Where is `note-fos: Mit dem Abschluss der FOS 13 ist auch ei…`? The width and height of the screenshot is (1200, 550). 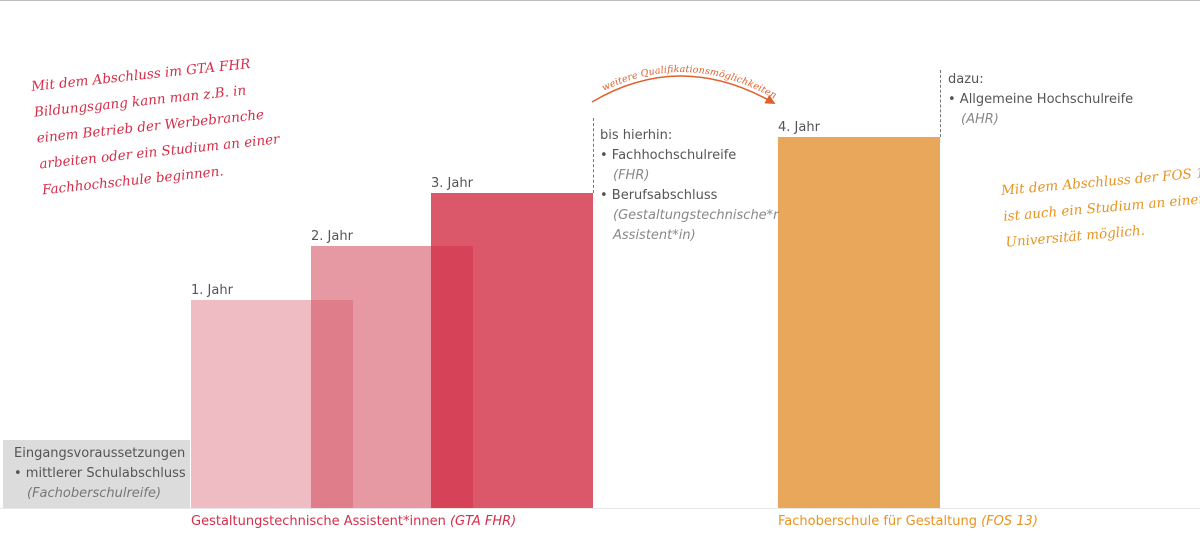
note-fos: Mit dem Abschluss der FOS 13 ist auch ei… is located at coordinates (1100, 207).